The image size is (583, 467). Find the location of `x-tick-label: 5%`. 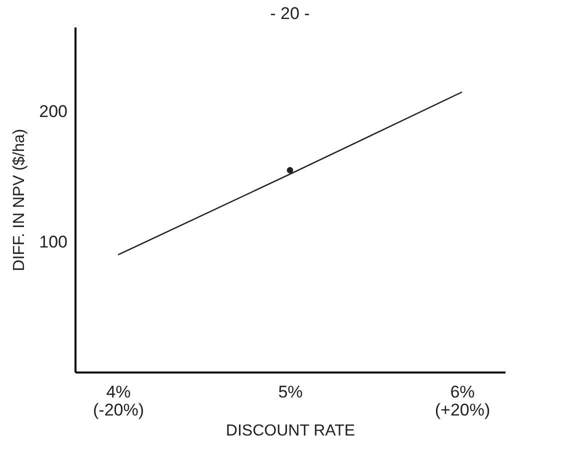

x-tick-label: 5% is located at coordinates (290, 392).